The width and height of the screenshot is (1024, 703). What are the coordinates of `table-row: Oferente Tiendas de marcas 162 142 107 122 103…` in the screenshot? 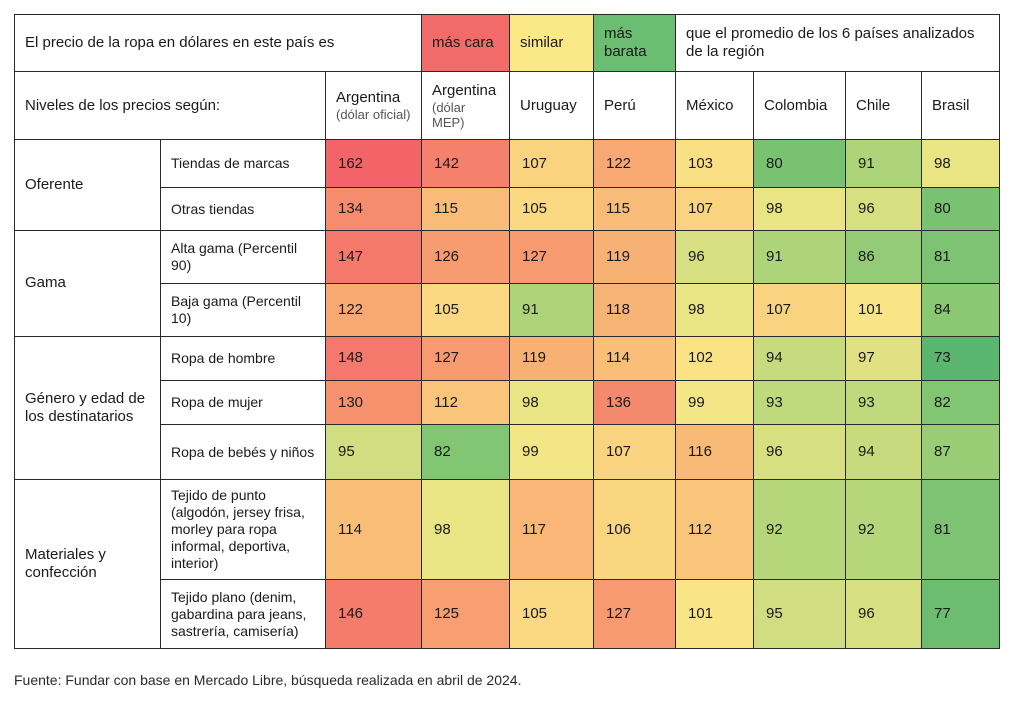 It's located at (507, 185).